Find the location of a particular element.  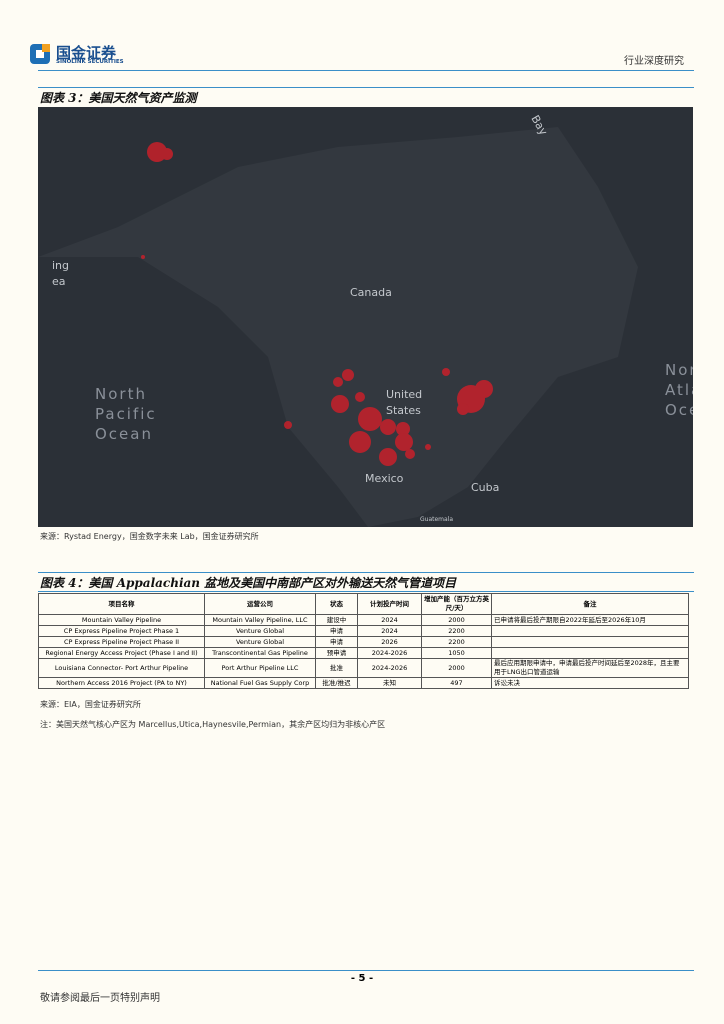

header-cell: 项目名称 is located at coordinates (121, 604).